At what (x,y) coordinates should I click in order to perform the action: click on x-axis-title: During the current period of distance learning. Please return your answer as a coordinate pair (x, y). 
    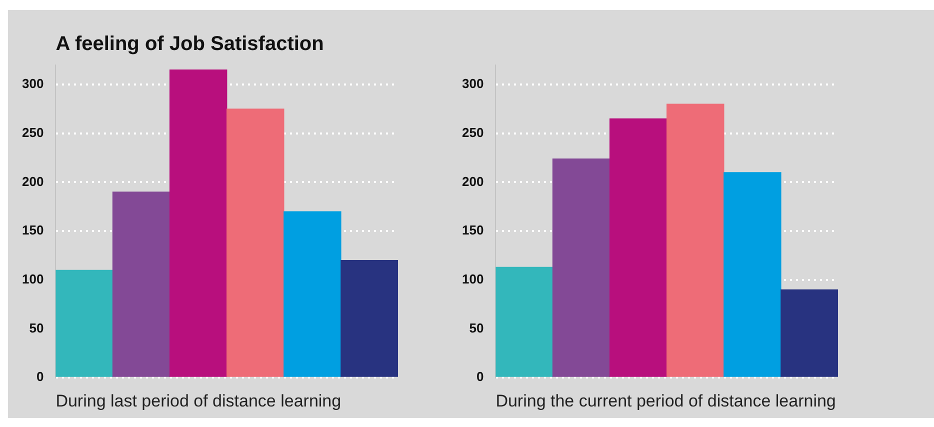
    Looking at the image, I should click on (666, 400).